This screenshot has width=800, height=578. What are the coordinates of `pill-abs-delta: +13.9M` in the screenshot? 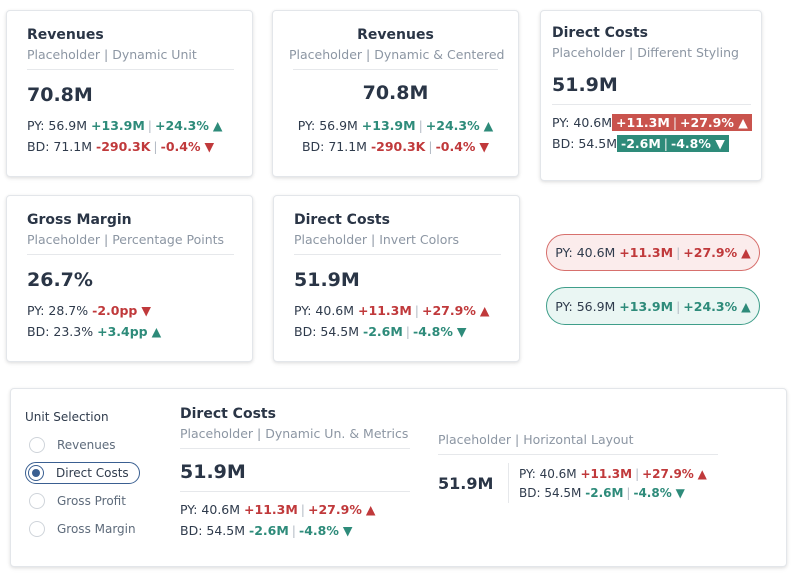 It's located at (646, 306).